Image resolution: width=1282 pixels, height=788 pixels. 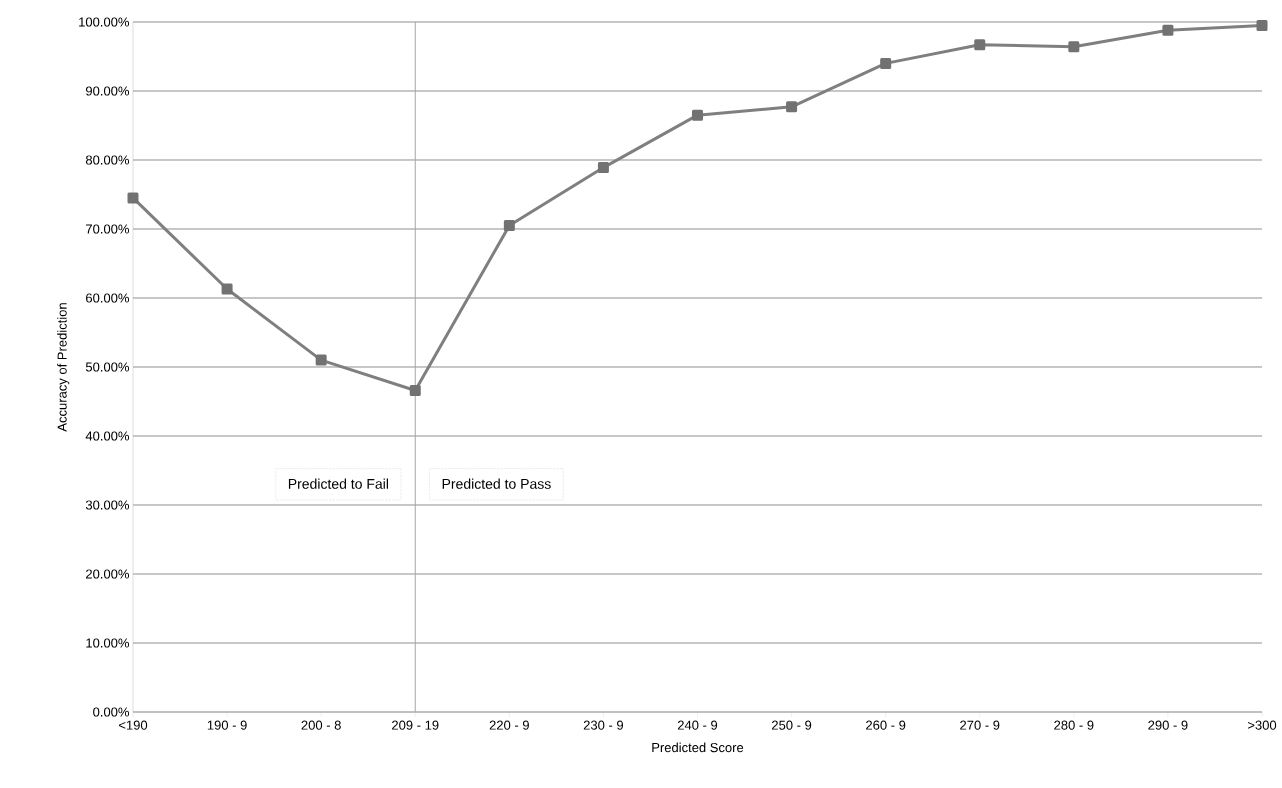 What do you see at coordinates (338, 483) in the screenshot?
I see `annotation: Predicted to Fail` at bounding box center [338, 483].